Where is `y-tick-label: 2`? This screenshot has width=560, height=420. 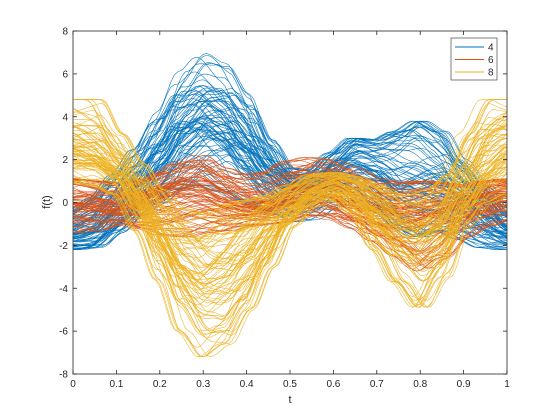 y-tick-label: 2 is located at coordinates (65, 160).